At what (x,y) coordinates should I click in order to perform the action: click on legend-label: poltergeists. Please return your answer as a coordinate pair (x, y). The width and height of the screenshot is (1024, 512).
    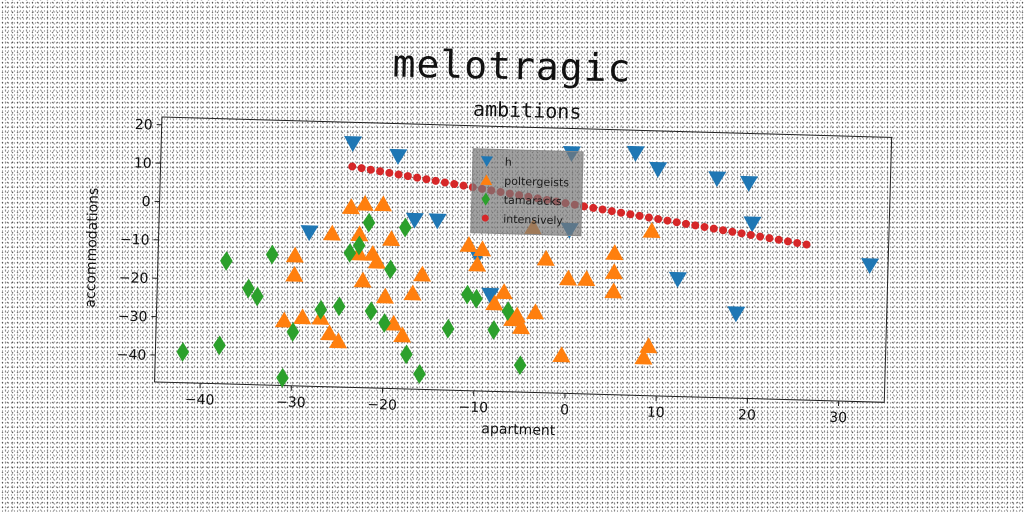
    Looking at the image, I should click on (536, 182).